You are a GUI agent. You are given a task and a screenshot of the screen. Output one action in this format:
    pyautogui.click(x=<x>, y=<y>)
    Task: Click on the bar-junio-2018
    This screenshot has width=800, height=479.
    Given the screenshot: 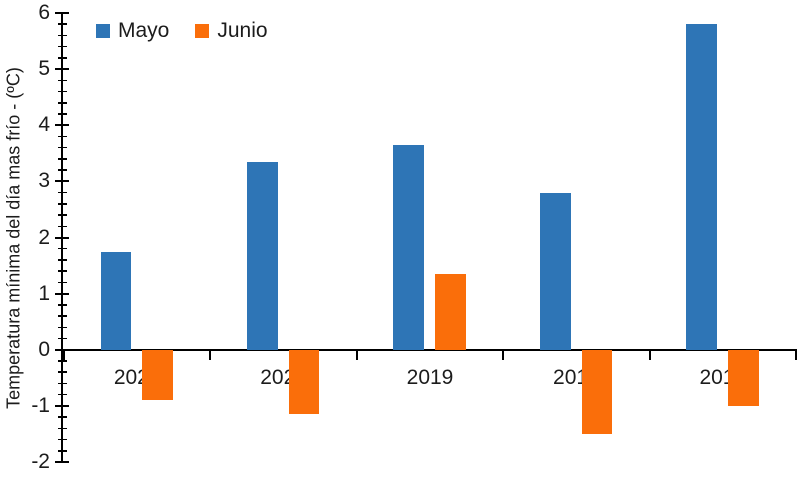 What is the action you would take?
    pyautogui.click(x=597, y=391)
    